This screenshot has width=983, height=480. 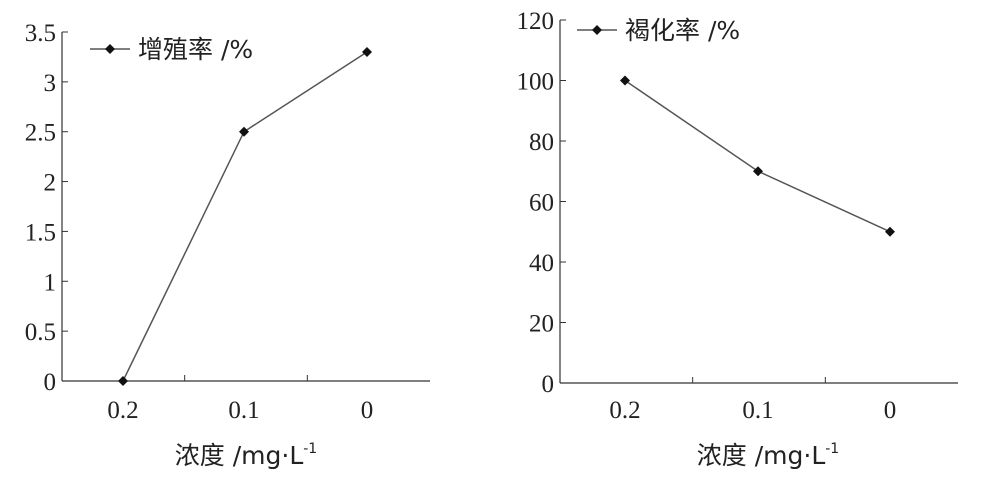 What do you see at coordinates (541, 142) in the screenshot?
I see `y-tick-label: 80` at bounding box center [541, 142].